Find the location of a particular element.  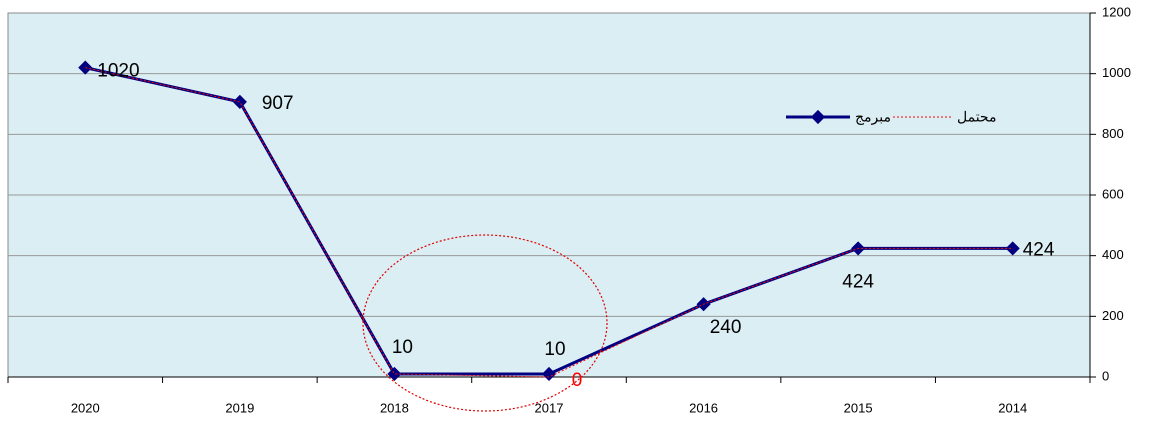

data-label: 1020 is located at coordinates (118, 71).